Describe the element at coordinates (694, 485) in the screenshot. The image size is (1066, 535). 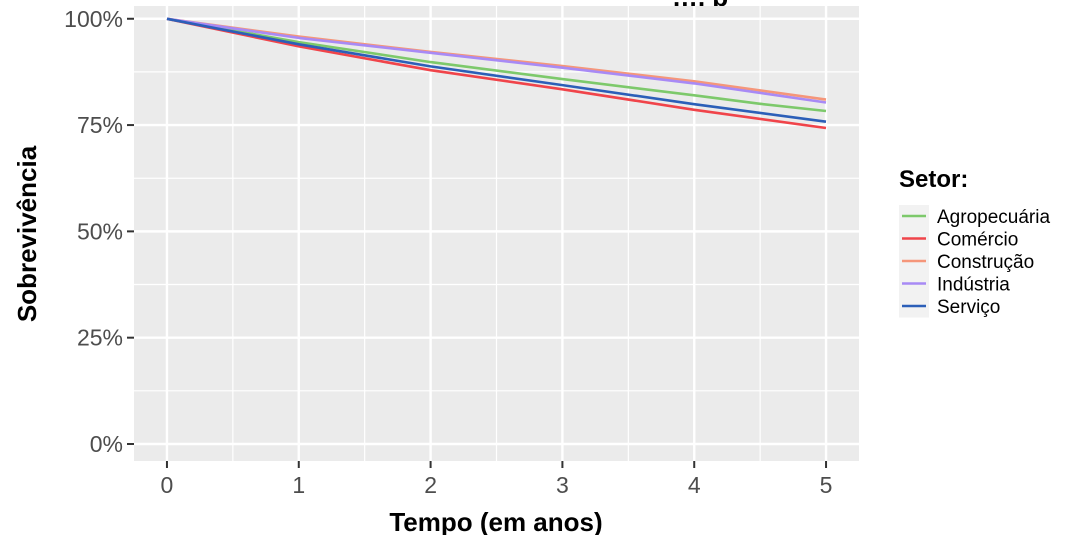
I see `x-tick-label: 4` at that location.